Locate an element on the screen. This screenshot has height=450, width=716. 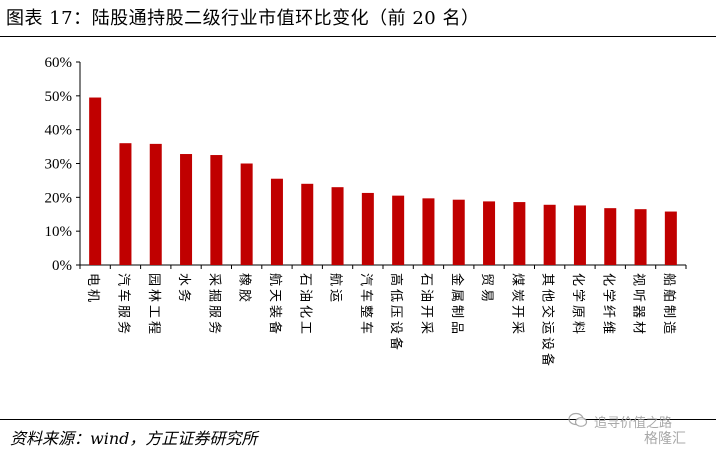
x-tick-label: 高低压设备 is located at coordinates (396, 313).